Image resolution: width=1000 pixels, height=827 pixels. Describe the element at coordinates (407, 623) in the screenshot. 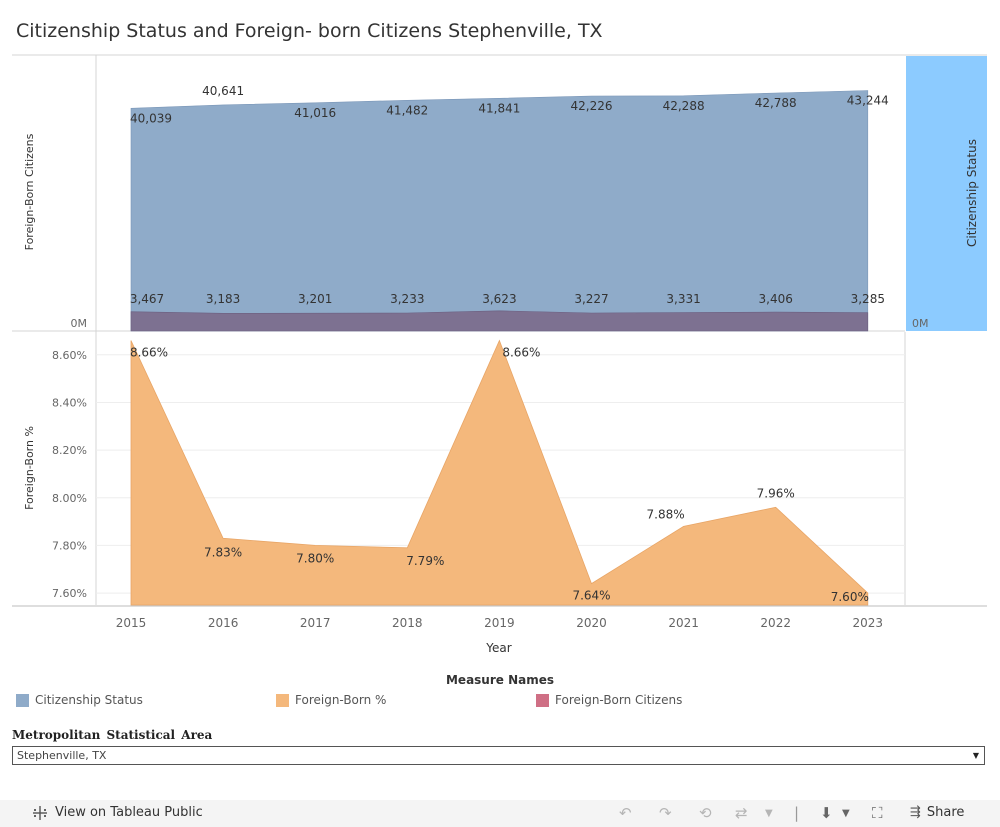

I see `x-tick-label: 2018` at that location.